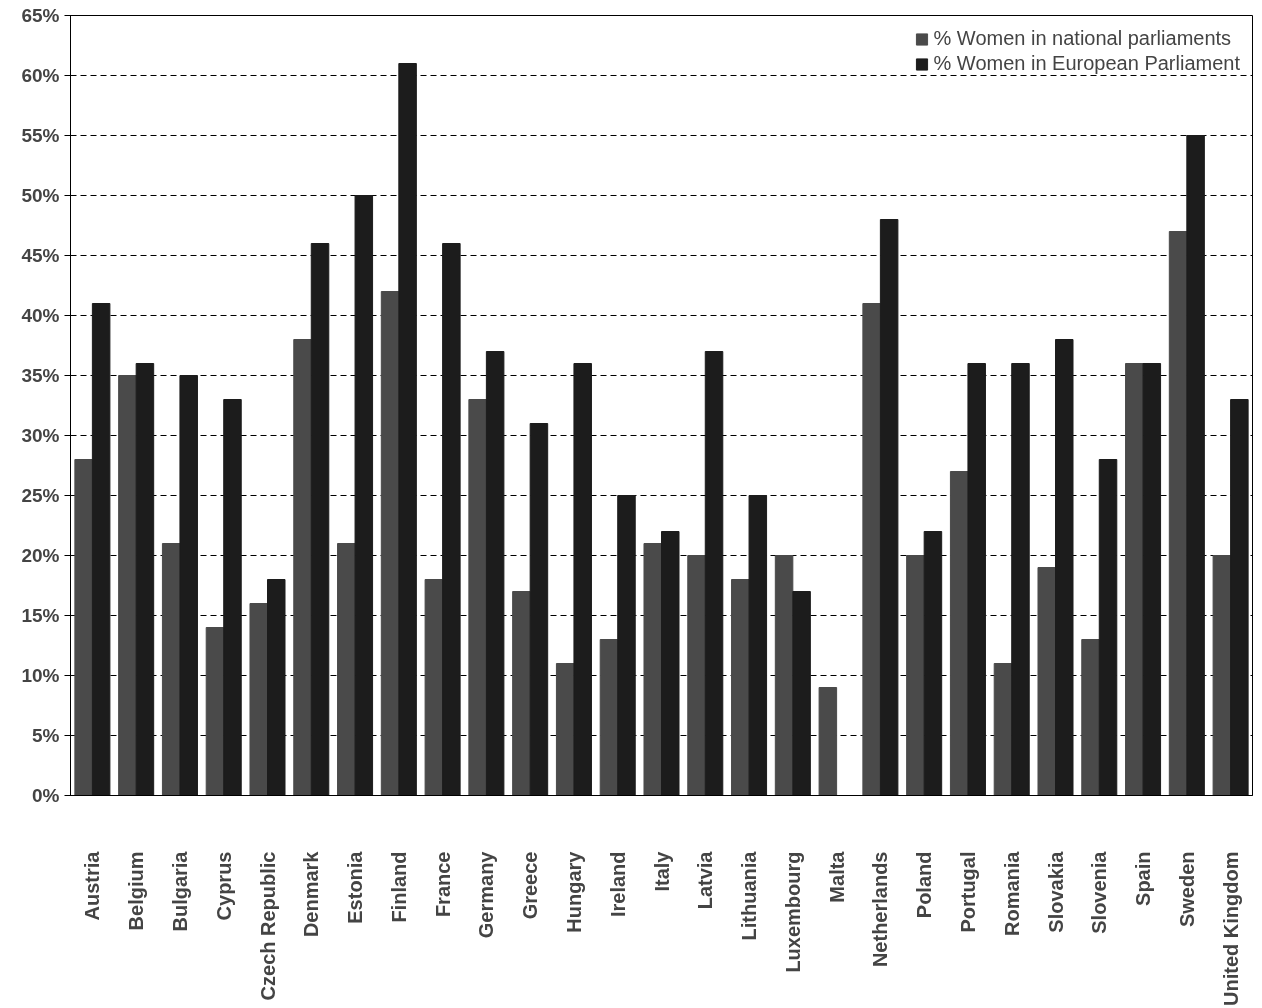  I want to click on x-tick-label: Czech Republic, so click(267, 926).